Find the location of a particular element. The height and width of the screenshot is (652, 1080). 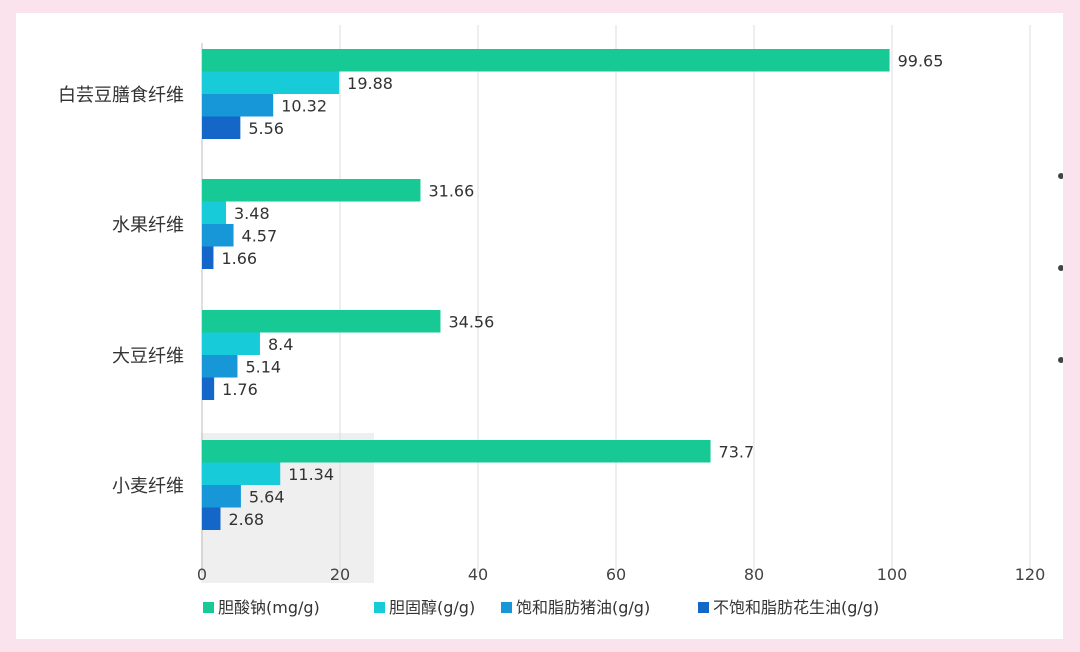

data-label: 5.64 is located at coordinates (267, 496).